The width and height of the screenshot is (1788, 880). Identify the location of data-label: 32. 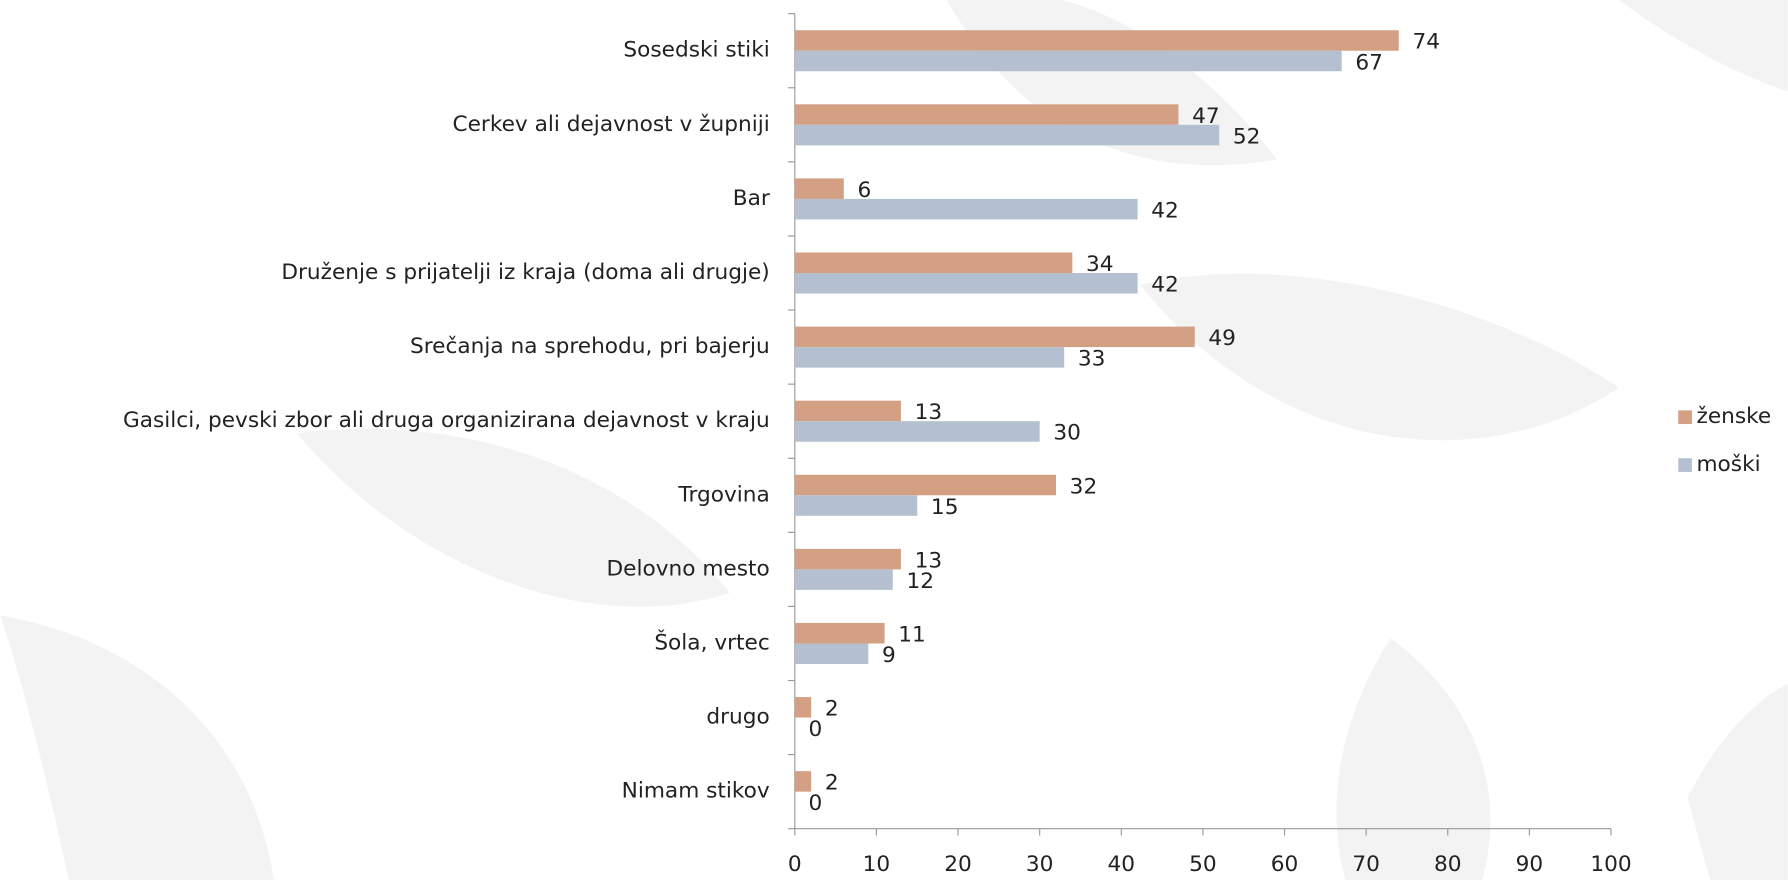
(1084, 486).